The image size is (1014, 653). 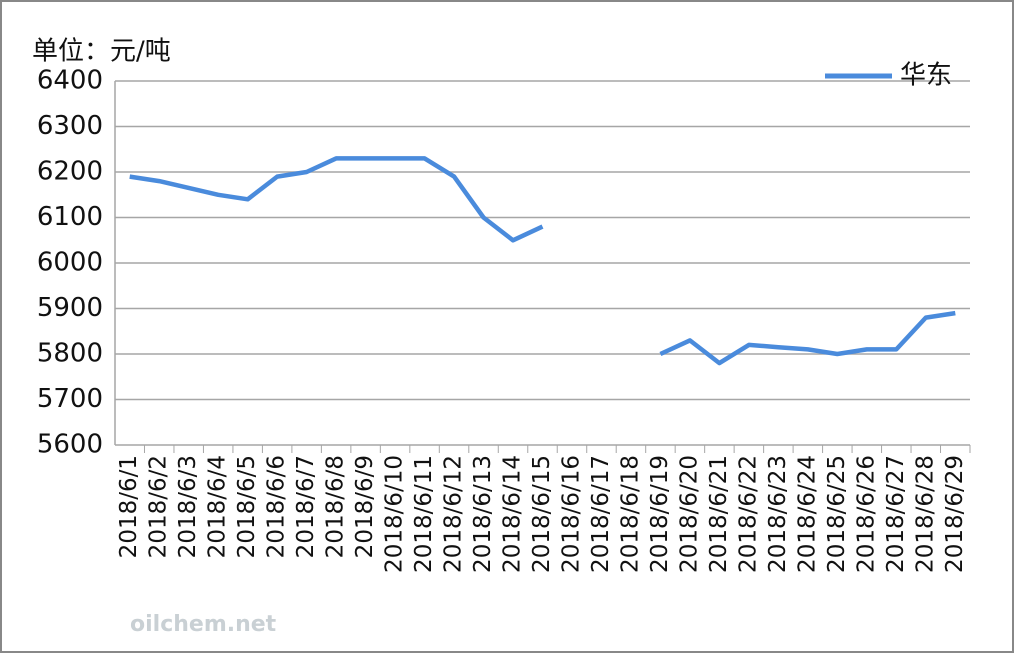 I want to click on y-tick-label: 5700, so click(x=70, y=399).